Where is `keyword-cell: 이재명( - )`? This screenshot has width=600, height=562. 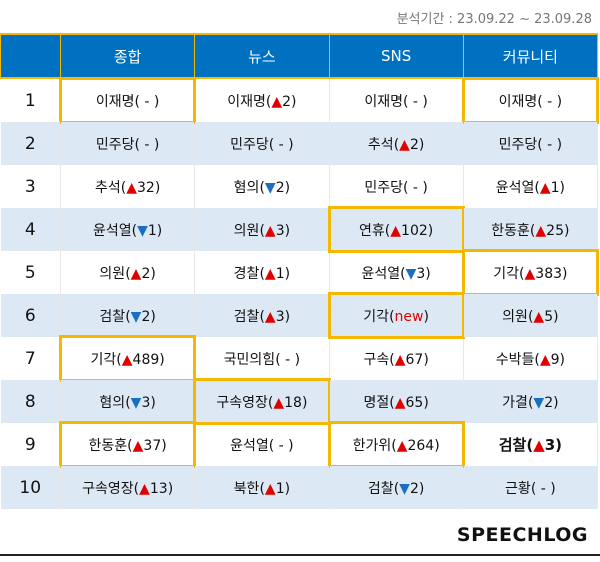
keyword-cell: 이재명( - ) is located at coordinates (127, 99).